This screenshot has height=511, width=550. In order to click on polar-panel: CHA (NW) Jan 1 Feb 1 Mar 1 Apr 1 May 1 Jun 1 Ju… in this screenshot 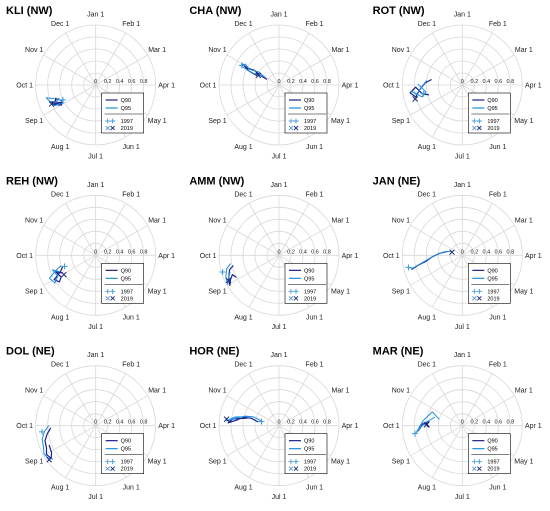, I will do `click(273, 83)`.